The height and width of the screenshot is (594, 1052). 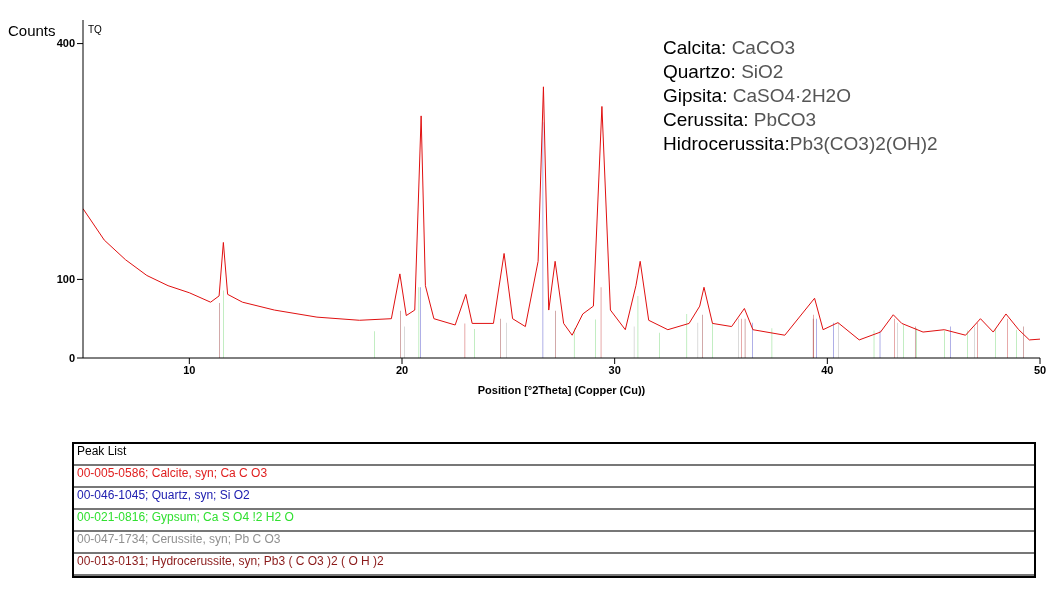 What do you see at coordinates (402, 369) in the screenshot?
I see `x-tick-label: 20` at bounding box center [402, 369].